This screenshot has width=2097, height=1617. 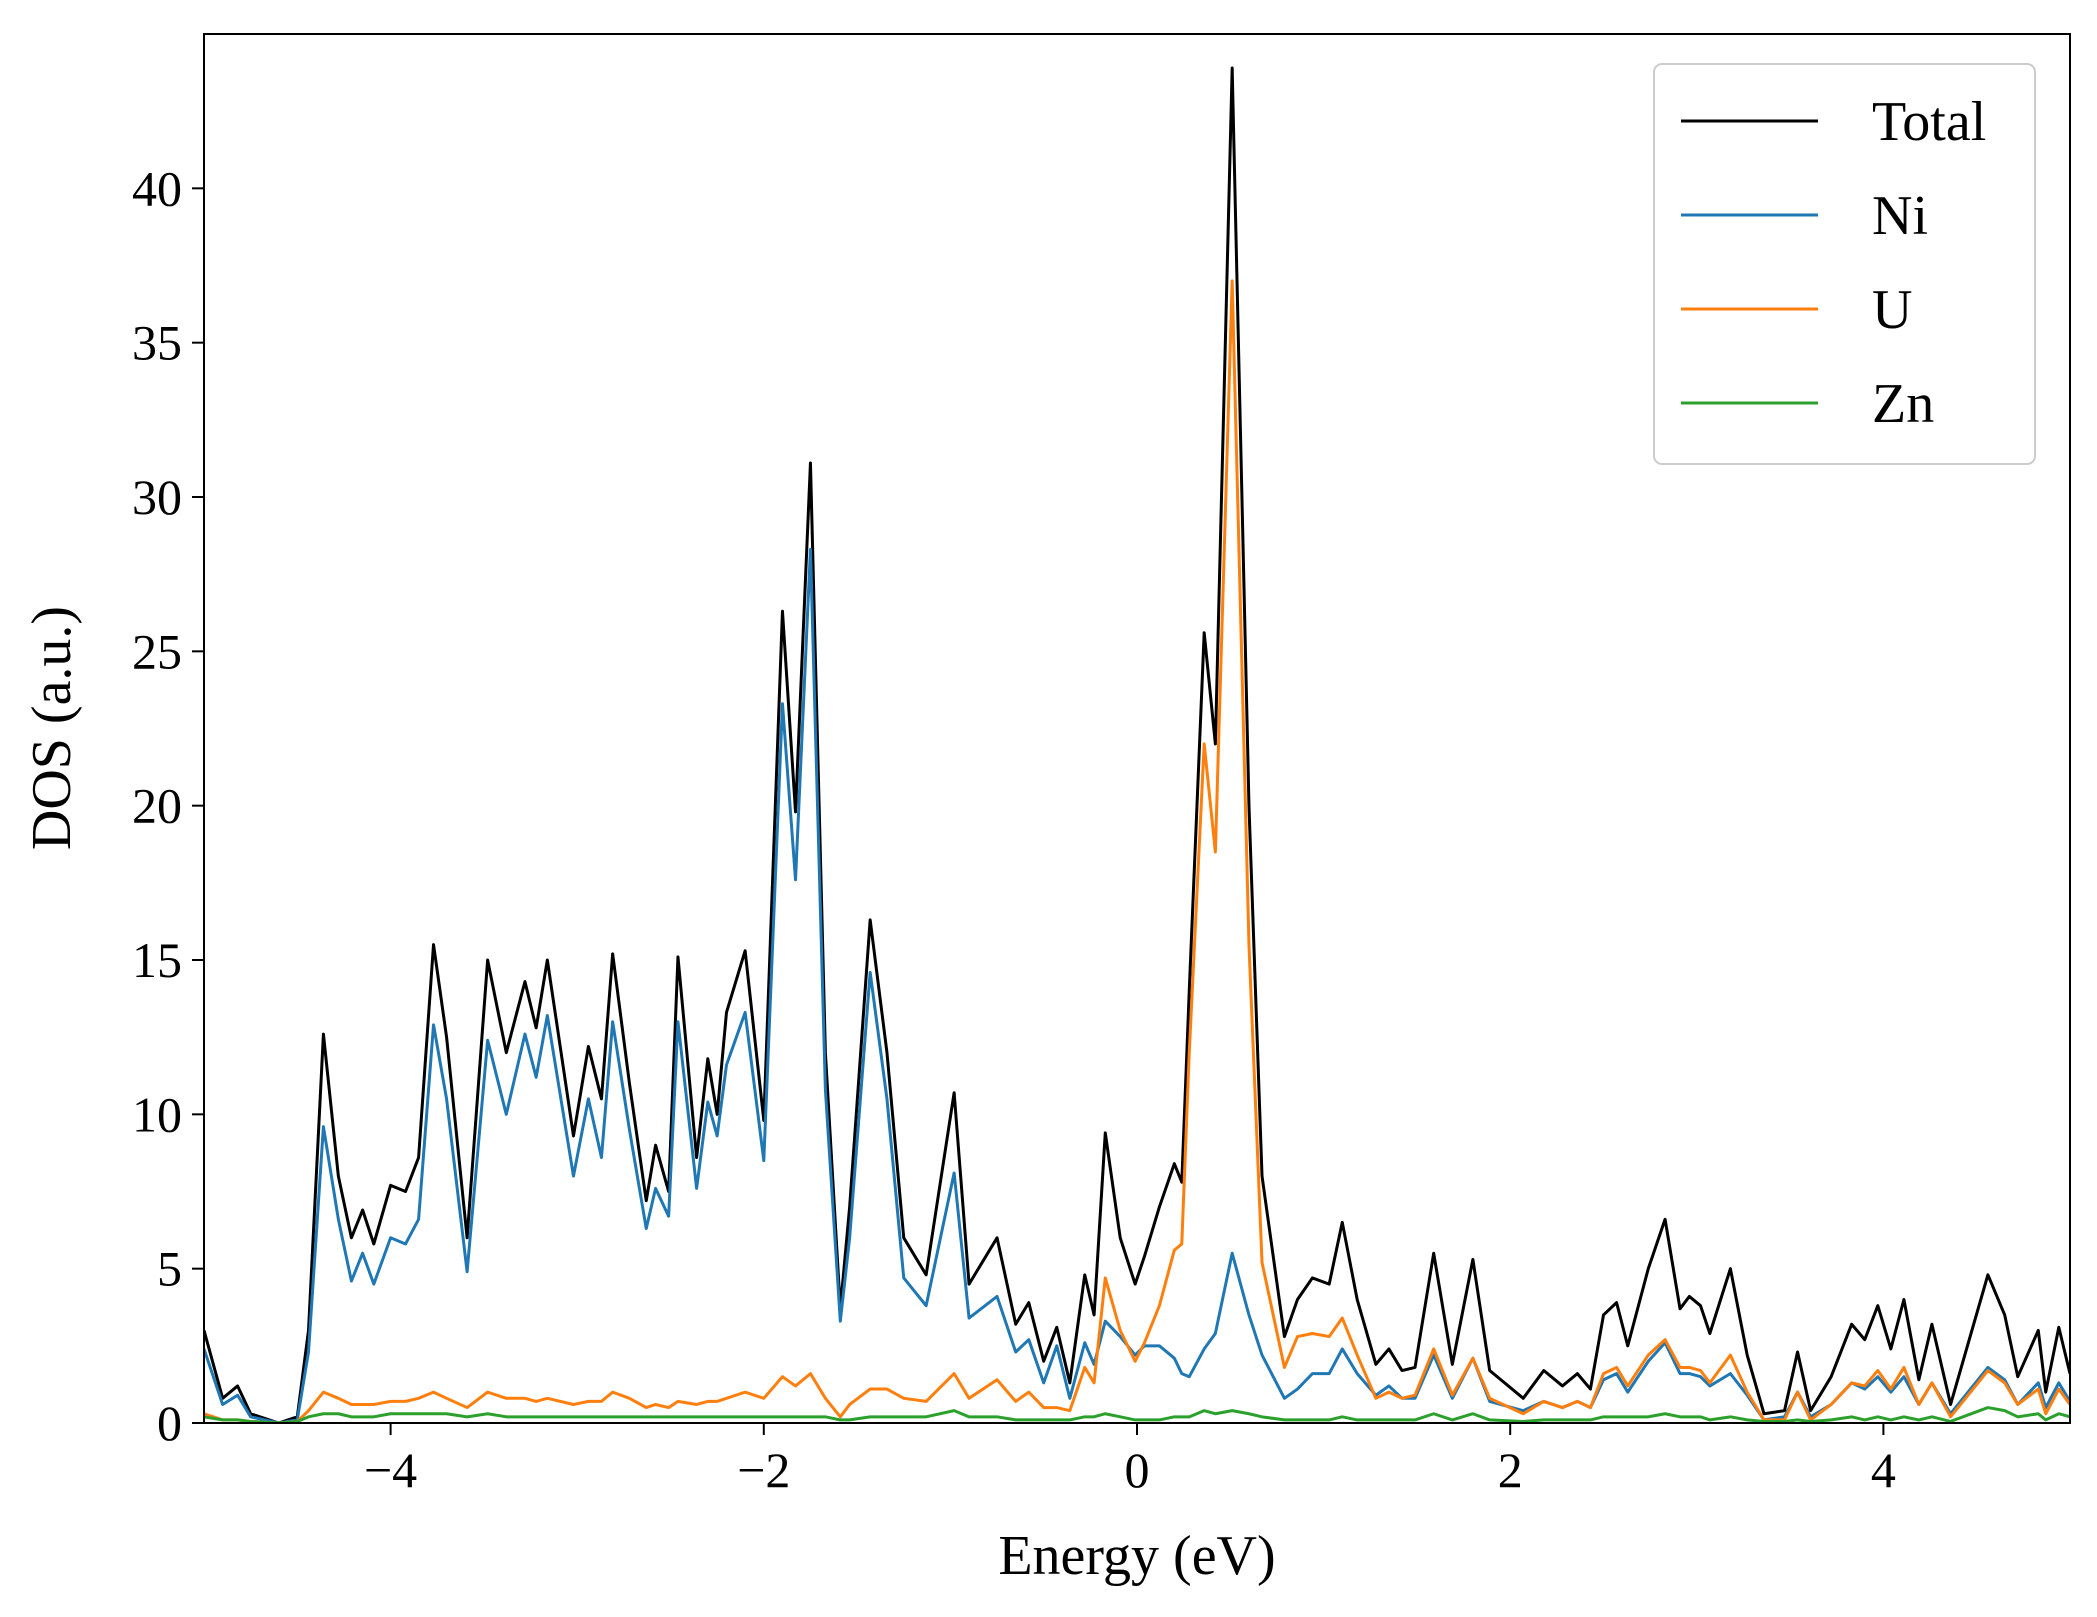 I want to click on y-tick-label: 20, so click(x=157, y=806).